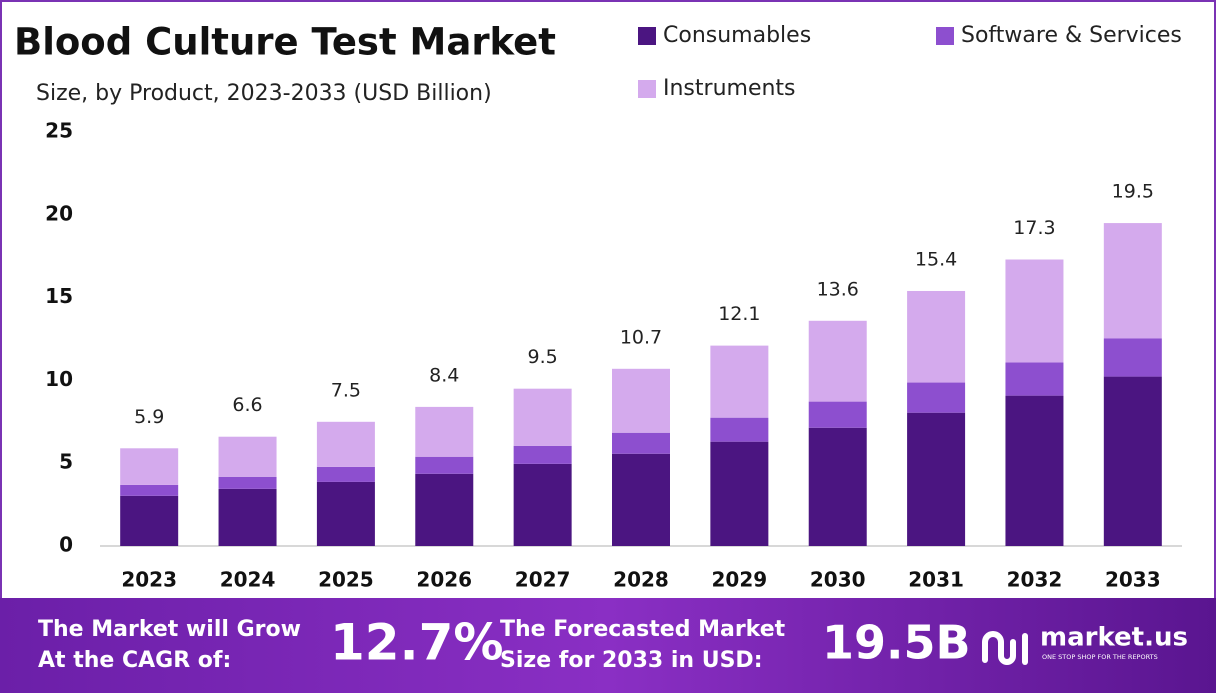 The image size is (1216, 697). Describe the element at coordinates (248, 580) in the screenshot. I see `x-tick-label: 2024` at that location.